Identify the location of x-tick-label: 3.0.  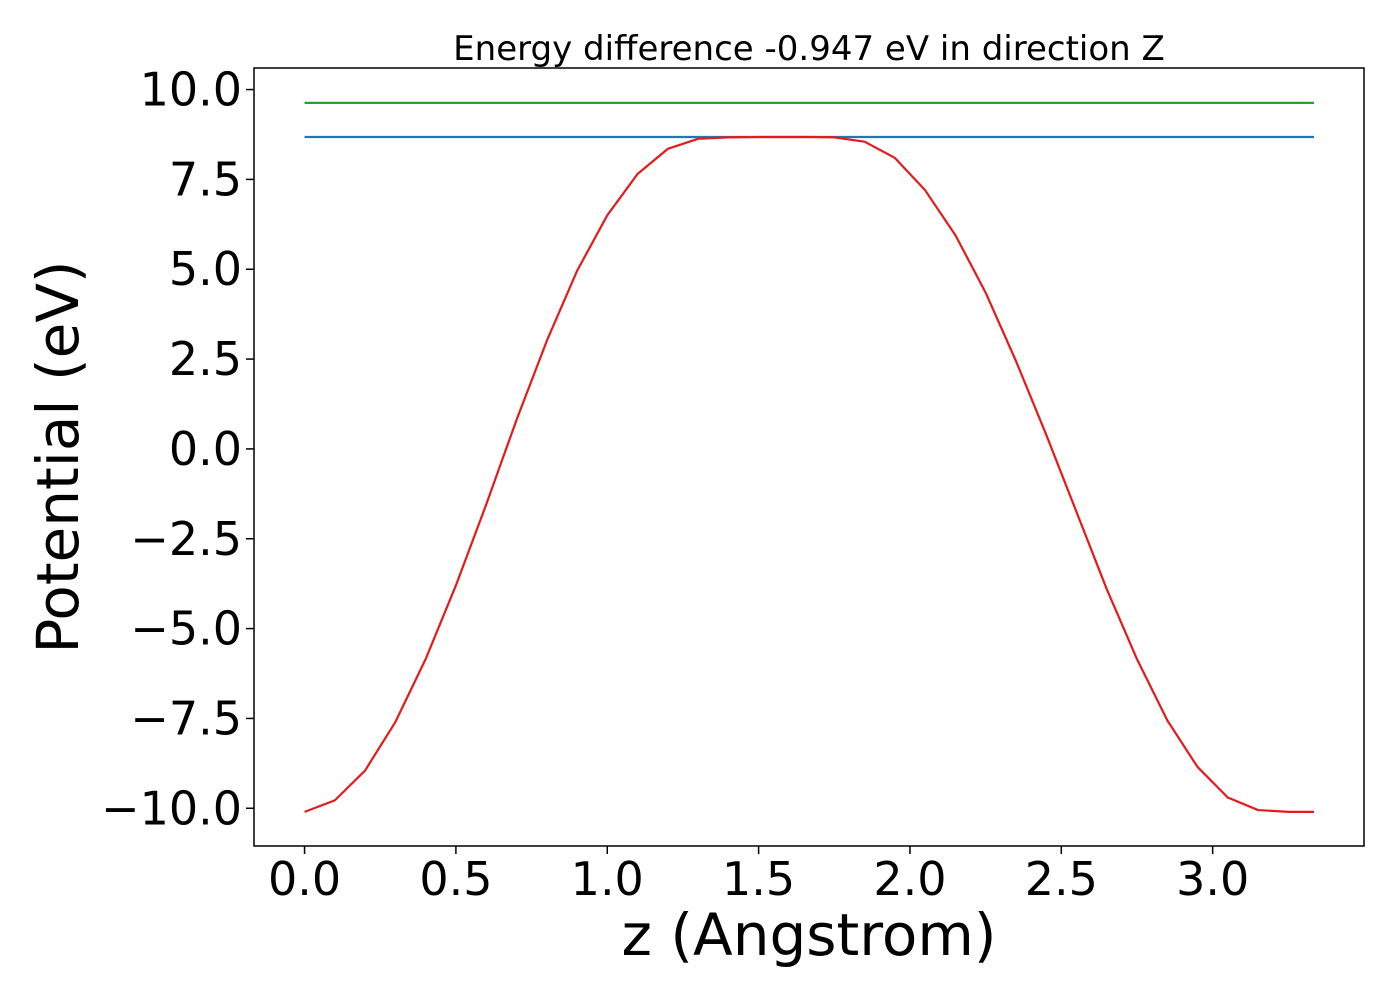
(1212, 879).